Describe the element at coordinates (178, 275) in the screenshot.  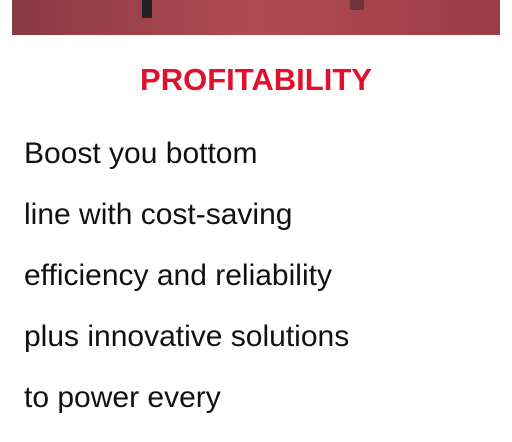
I see `text-line: efficiency and reliability` at that location.